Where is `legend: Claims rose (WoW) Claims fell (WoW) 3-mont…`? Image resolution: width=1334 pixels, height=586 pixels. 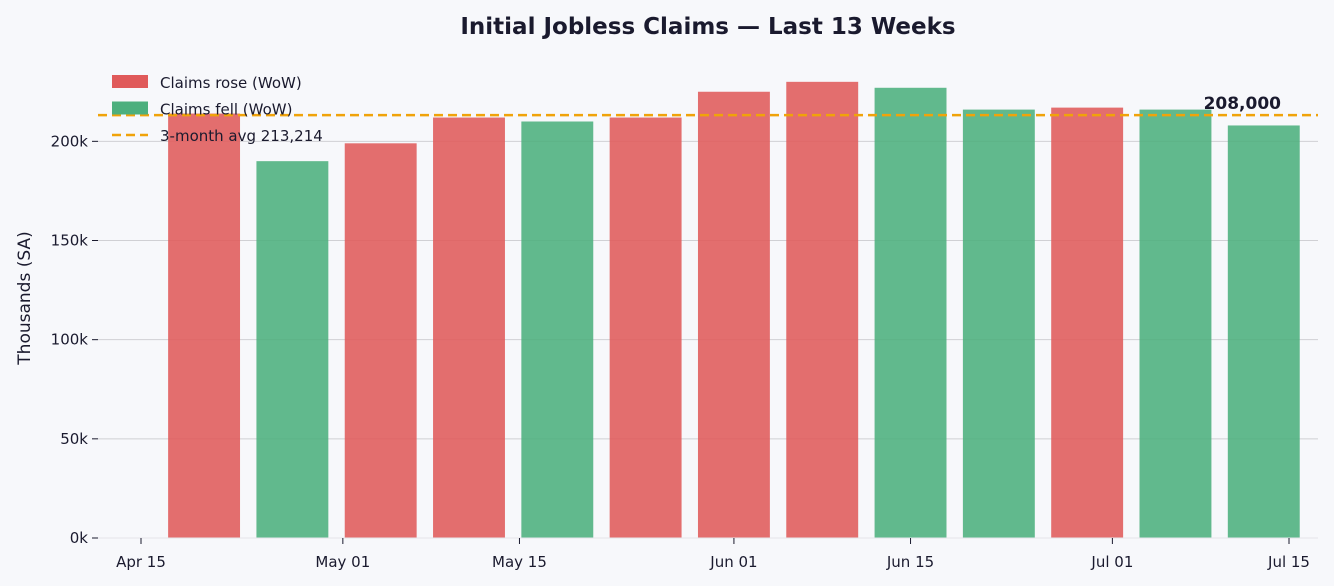
legend: Claims rose (WoW) Claims fell (WoW) 3-mont… is located at coordinates (217, 109).